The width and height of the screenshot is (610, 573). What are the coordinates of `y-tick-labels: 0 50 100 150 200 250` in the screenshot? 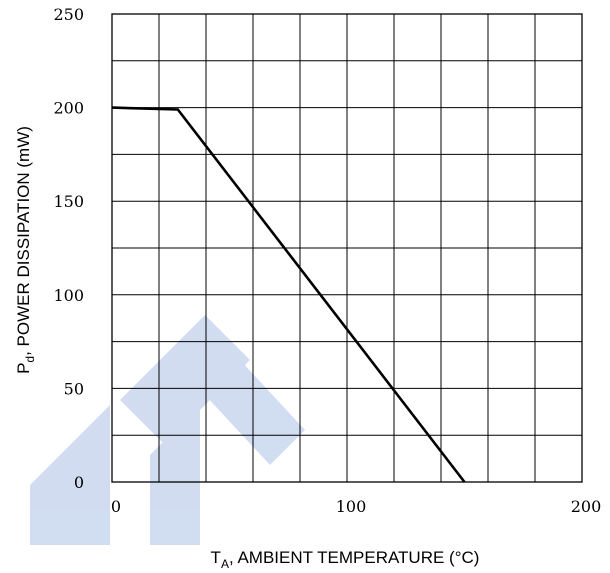 It's located at (68, 248).